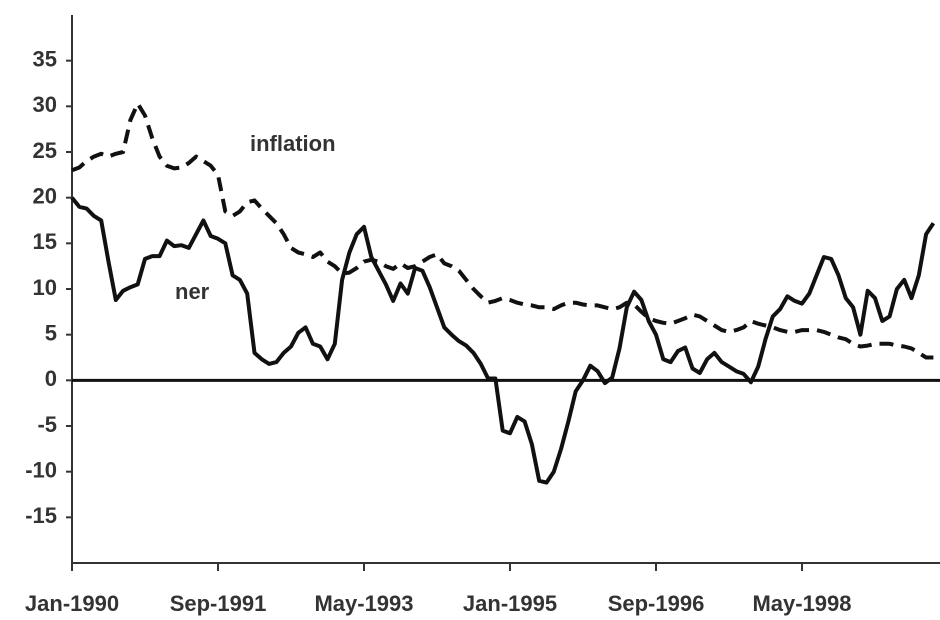 Image resolution: width=940 pixels, height=620 pixels. What do you see at coordinates (510, 603) in the screenshot?
I see `x-tick-label: Jan-1995` at bounding box center [510, 603].